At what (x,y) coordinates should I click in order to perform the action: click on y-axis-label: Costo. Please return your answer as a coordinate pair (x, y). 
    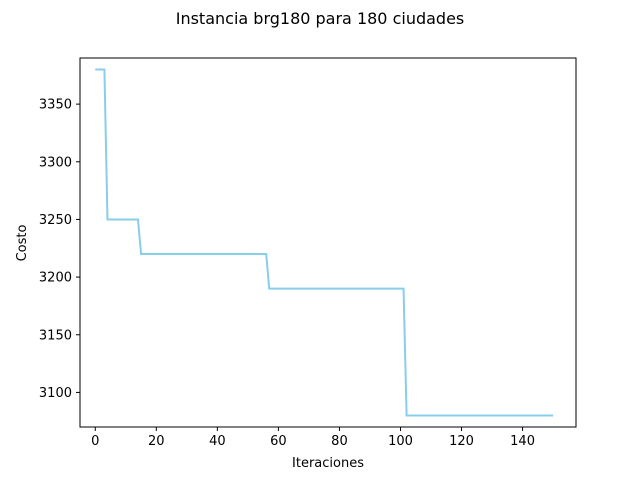
    Looking at the image, I should click on (22, 243).